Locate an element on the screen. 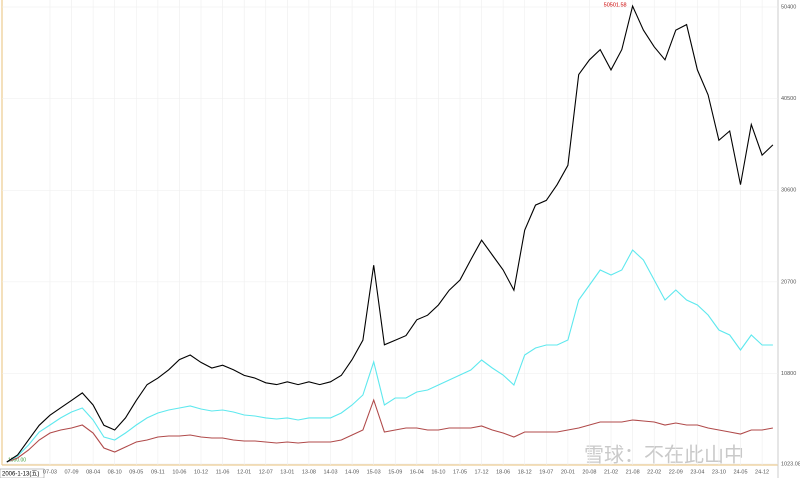  x-tick-label: 13-08 is located at coordinates (309, 472).